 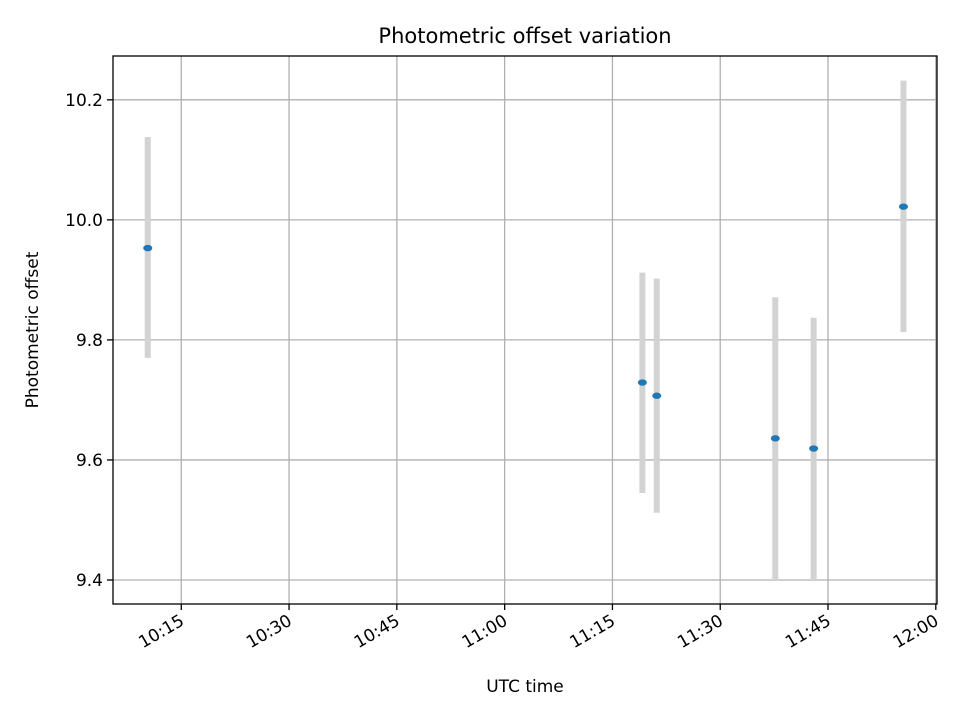 I want to click on y-tick-label: 9.4, so click(x=89, y=581).